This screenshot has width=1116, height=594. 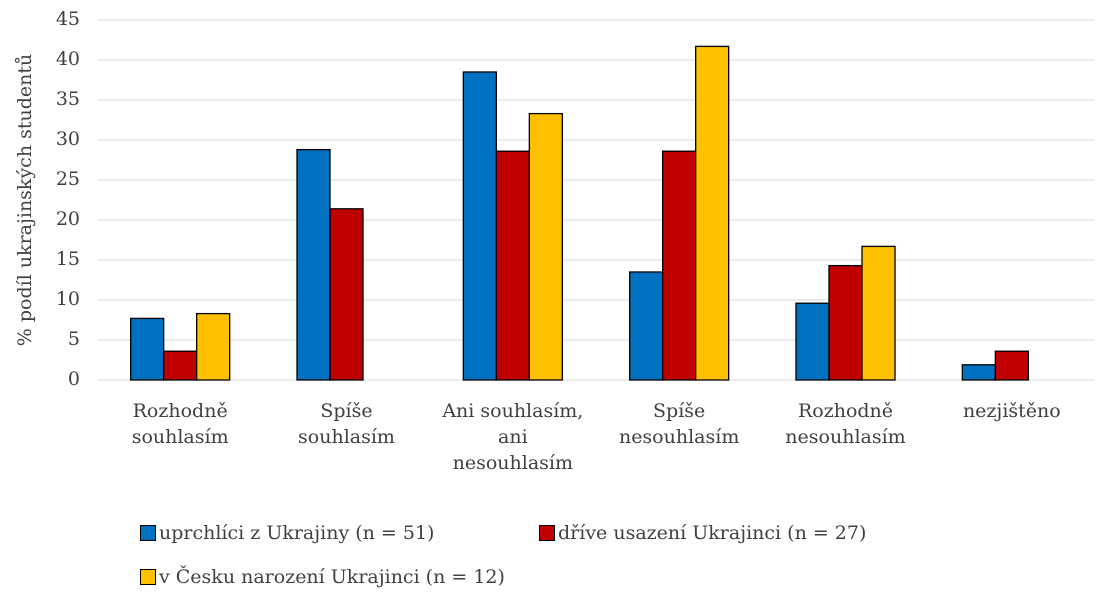 What do you see at coordinates (74, 379) in the screenshot?
I see `y-tick-label: 0` at bounding box center [74, 379].